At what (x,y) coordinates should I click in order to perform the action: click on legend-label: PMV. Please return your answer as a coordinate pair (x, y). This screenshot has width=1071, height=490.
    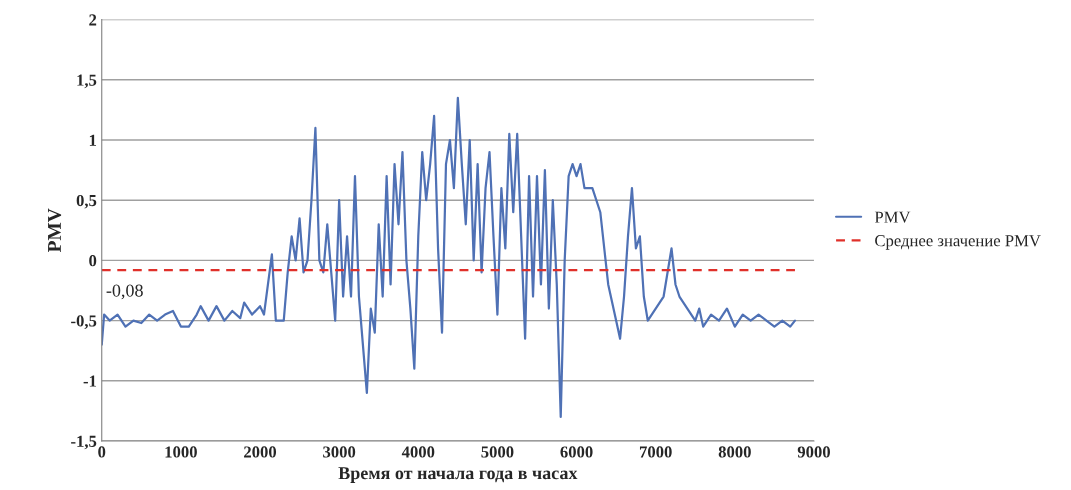
    Looking at the image, I should click on (892, 217).